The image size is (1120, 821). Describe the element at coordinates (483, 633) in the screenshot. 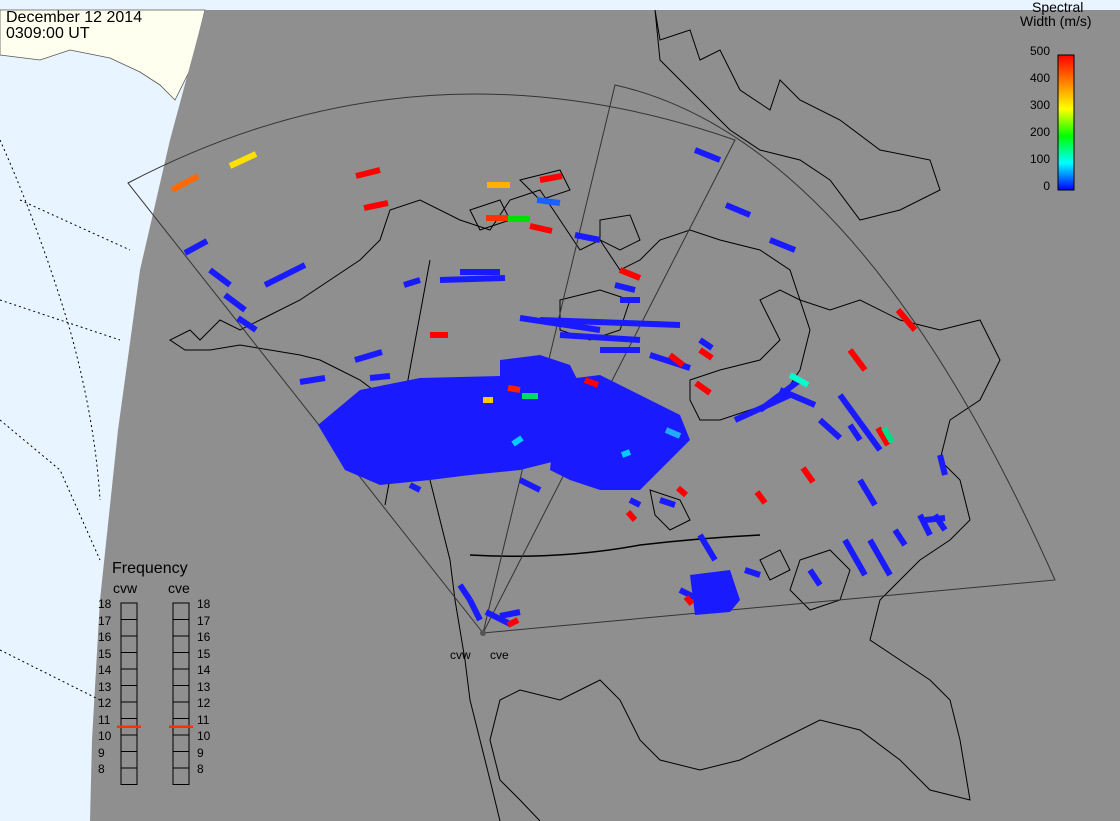

I see `radar-site-marker` at that location.